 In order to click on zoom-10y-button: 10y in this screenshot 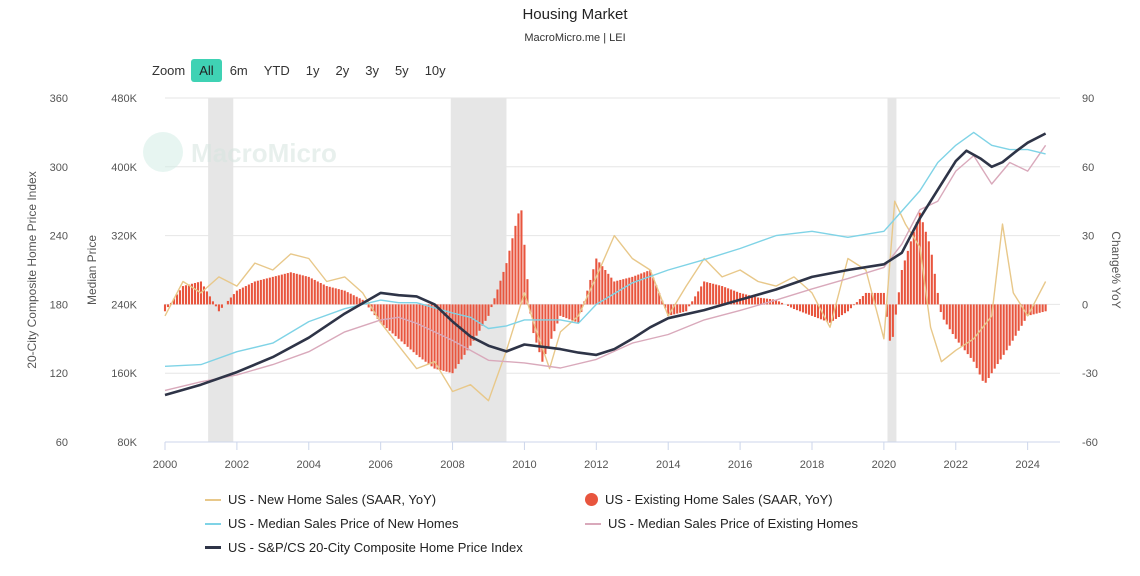, I will do `click(435, 70)`.